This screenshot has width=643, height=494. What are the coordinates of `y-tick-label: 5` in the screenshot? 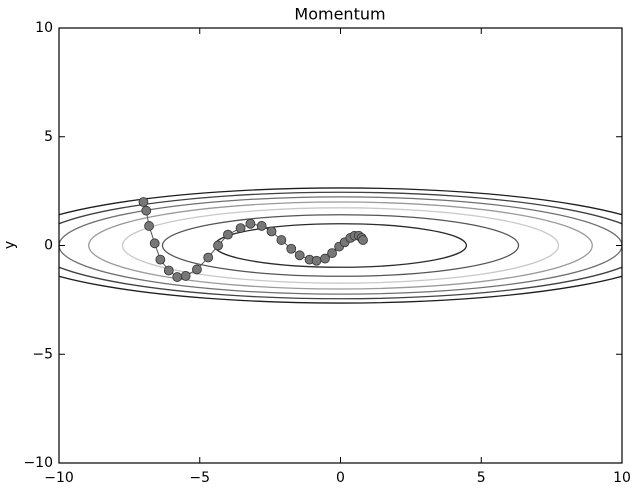 It's located at (48, 137).